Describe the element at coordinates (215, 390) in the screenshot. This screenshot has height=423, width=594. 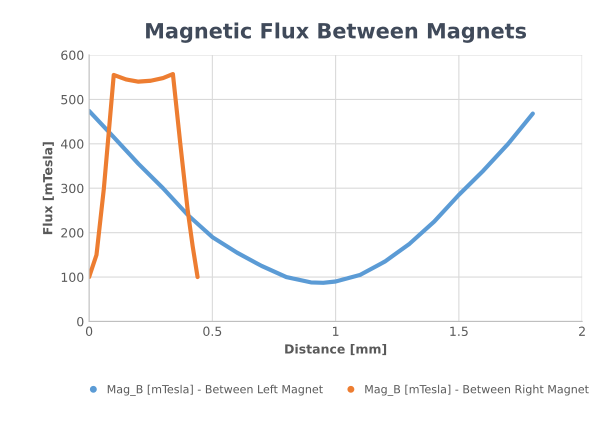
I see `legend-label: Mag_B [mTesla] - Between Left Magnet` at that location.